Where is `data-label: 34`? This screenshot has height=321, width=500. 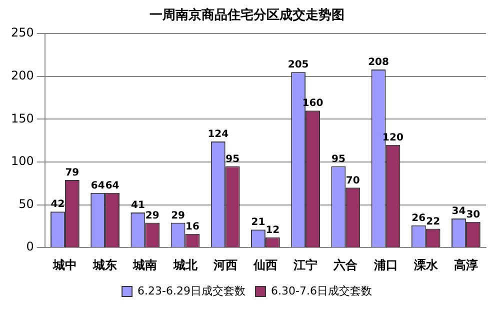 data-label: 34 is located at coordinates (459, 212).